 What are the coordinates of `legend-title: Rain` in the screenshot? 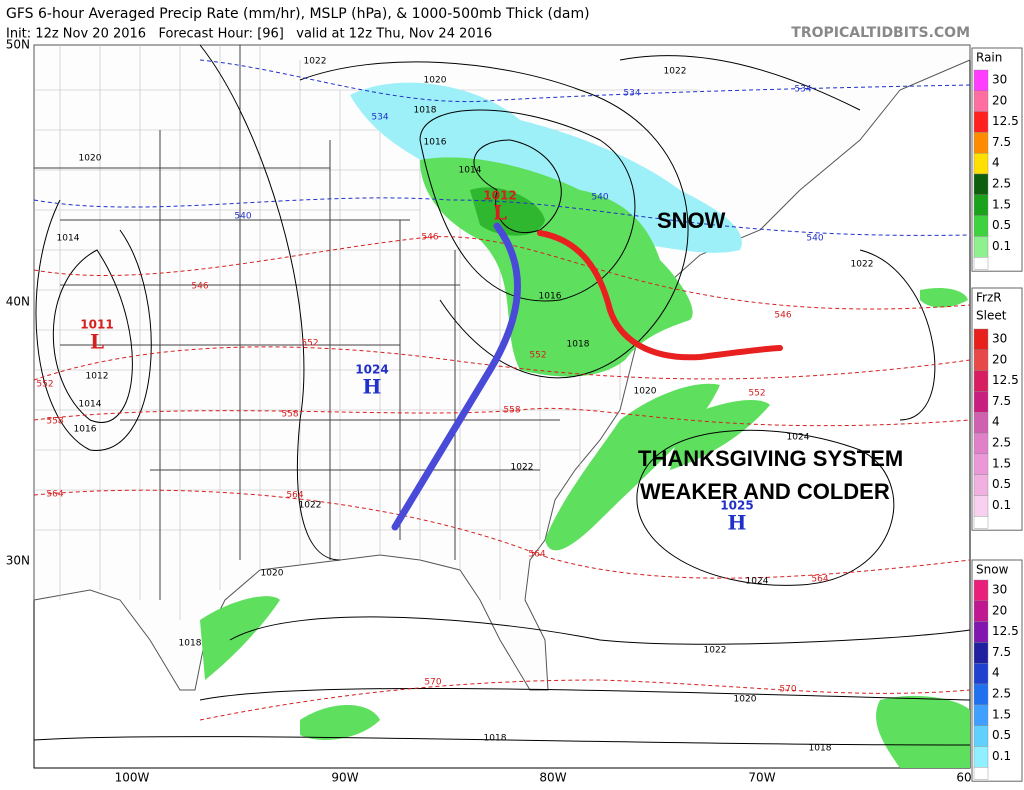 It's located at (989, 58).